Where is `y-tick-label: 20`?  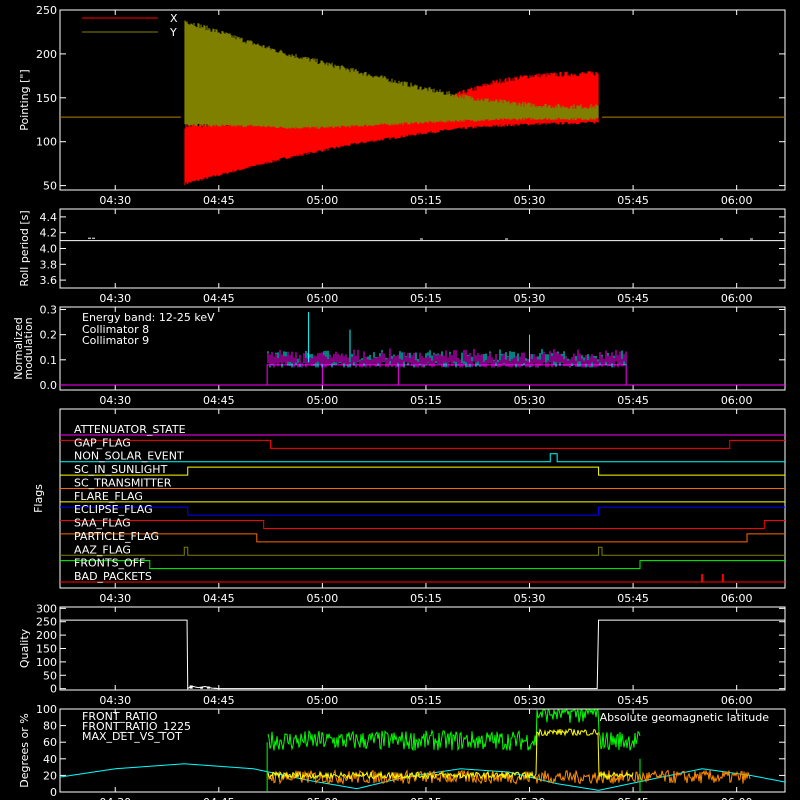
y-tick-label: 20 is located at coordinates (50, 775).